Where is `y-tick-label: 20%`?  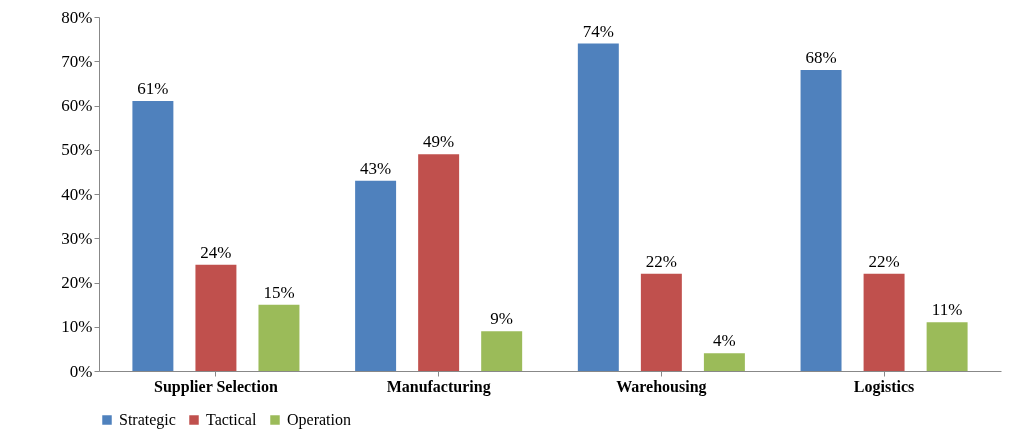
y-tick-label: 20% is located at coordinates (77, 282).